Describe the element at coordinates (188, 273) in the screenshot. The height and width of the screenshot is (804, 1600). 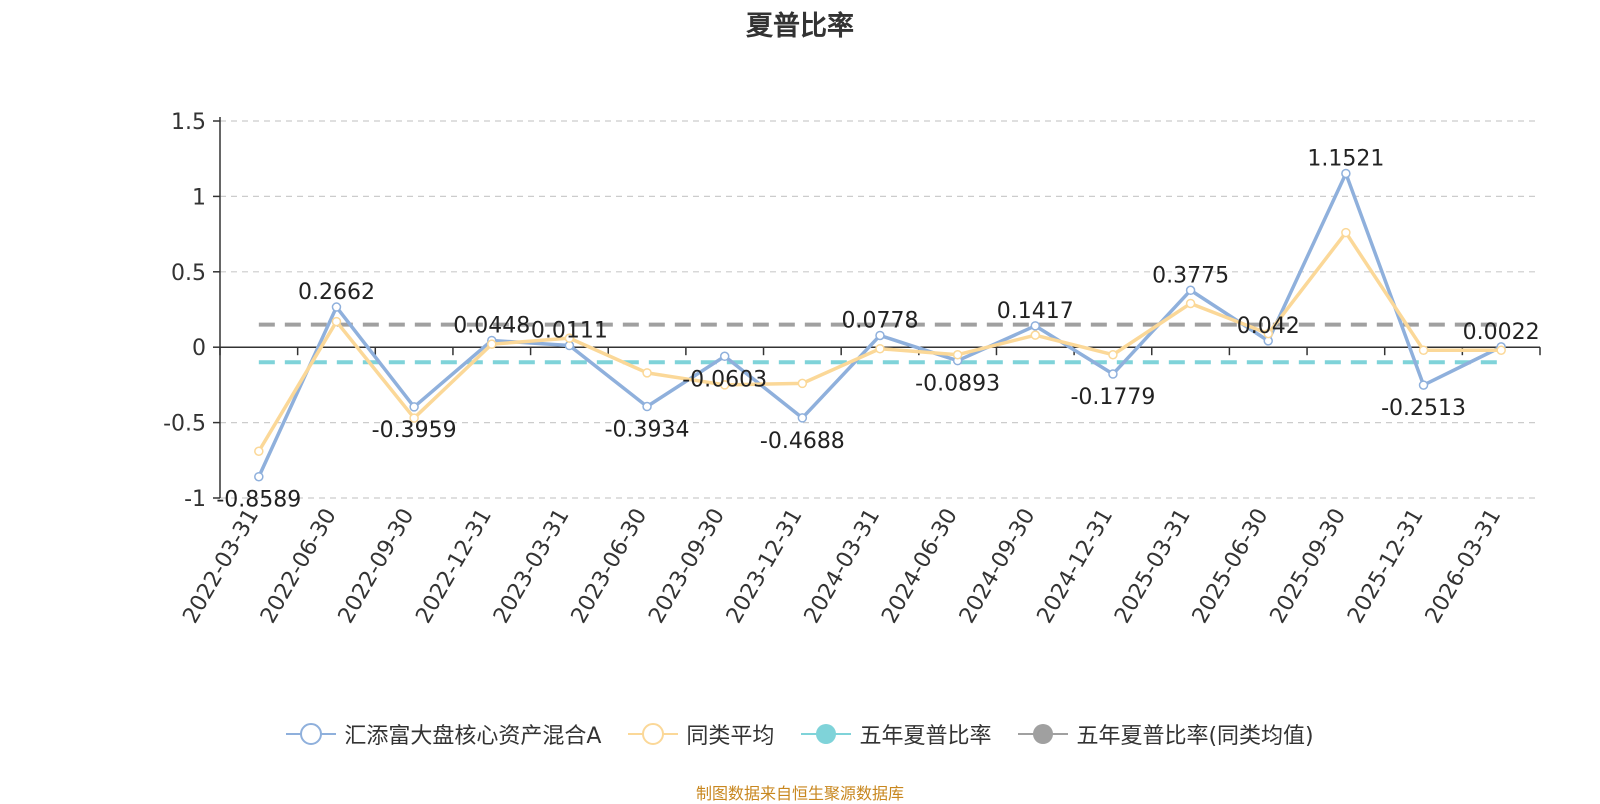
I see `y-tick-label: 0.5` at that location.